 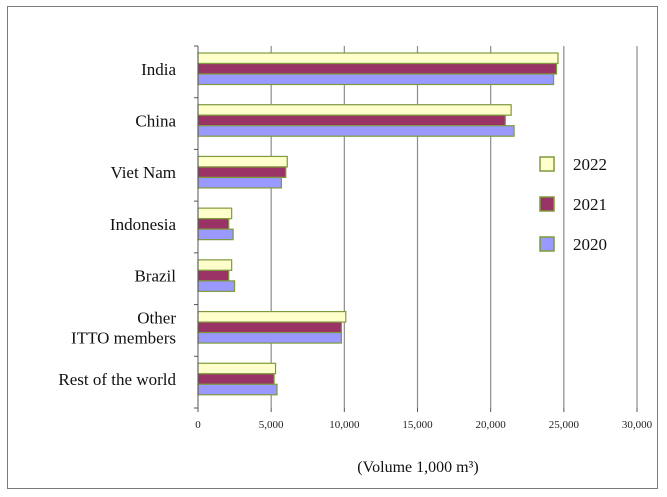 I want to click on x-axis-title: (Volume 1,000 m³), so click(x=417, y=467).